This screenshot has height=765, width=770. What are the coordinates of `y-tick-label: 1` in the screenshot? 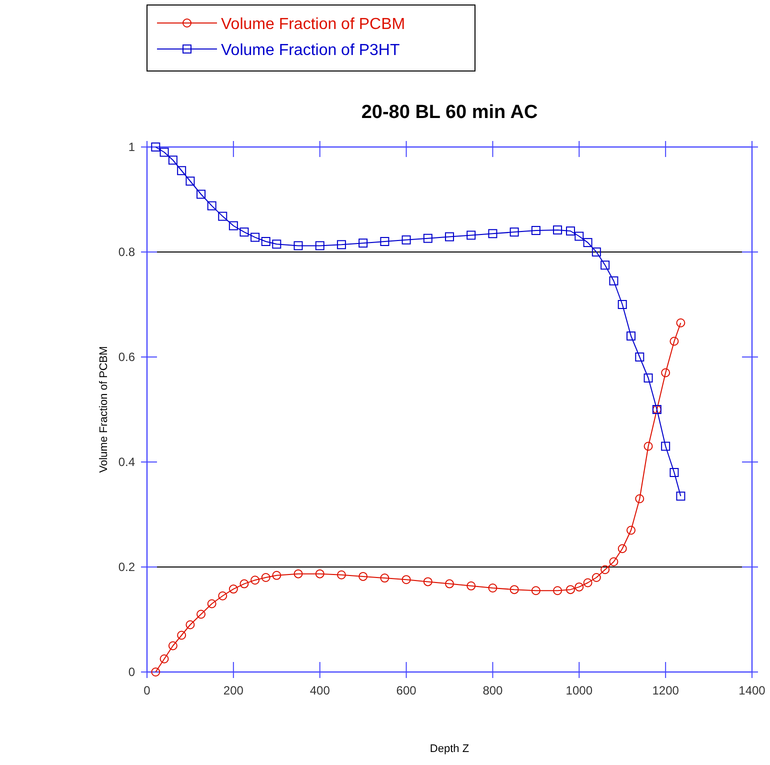 It's located at (132, 147).